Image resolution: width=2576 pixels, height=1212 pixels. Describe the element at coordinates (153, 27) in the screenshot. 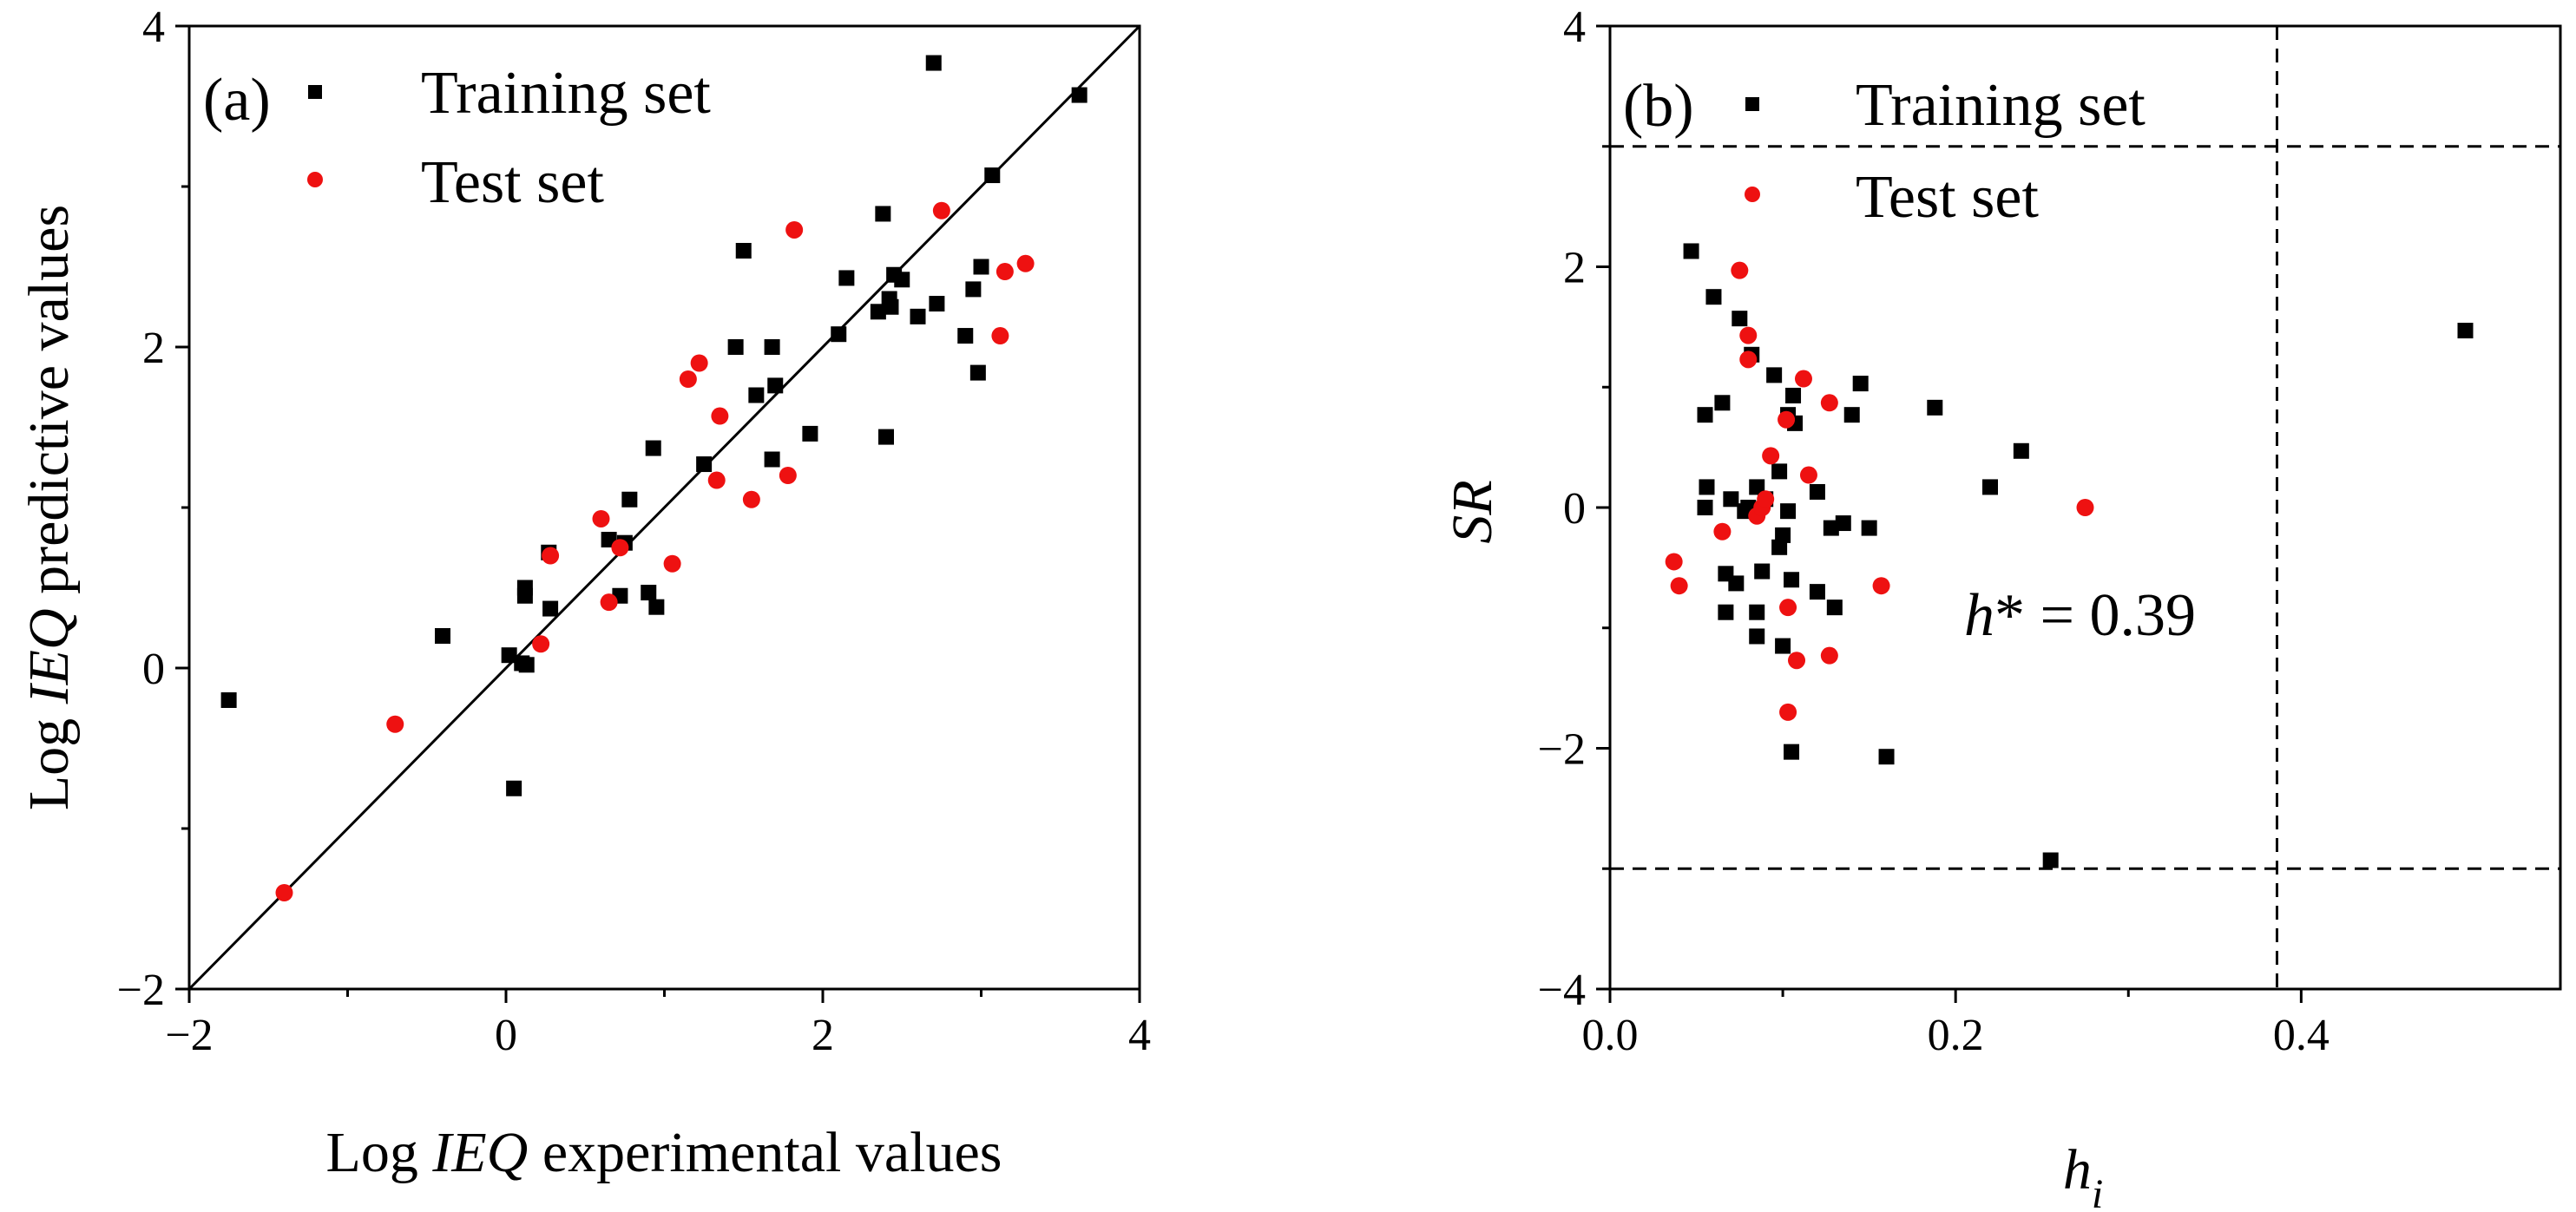

I see `panel-a-y-tick-label: 4` at that location.